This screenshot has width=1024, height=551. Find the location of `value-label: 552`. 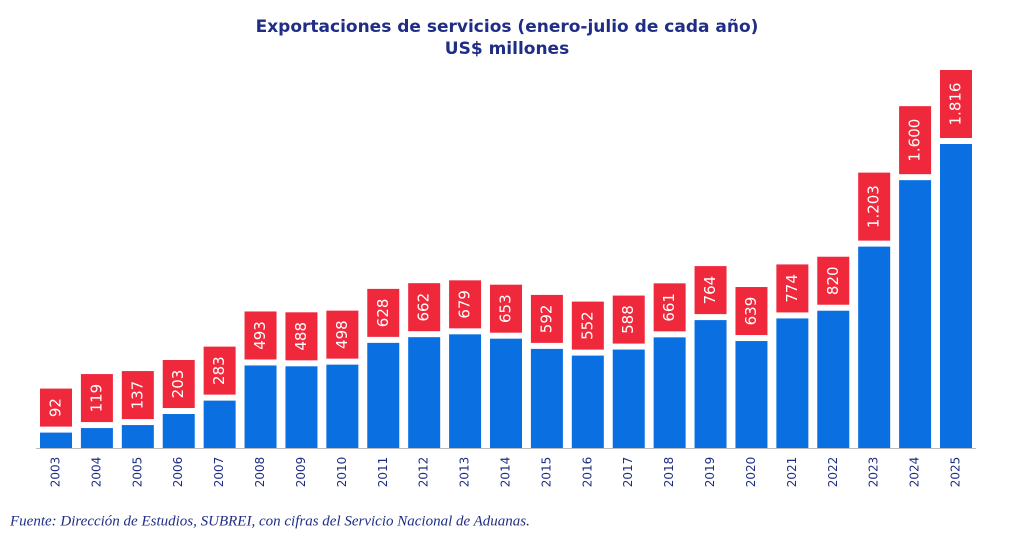

value-label: 552 is located at coordinates (587, 325).